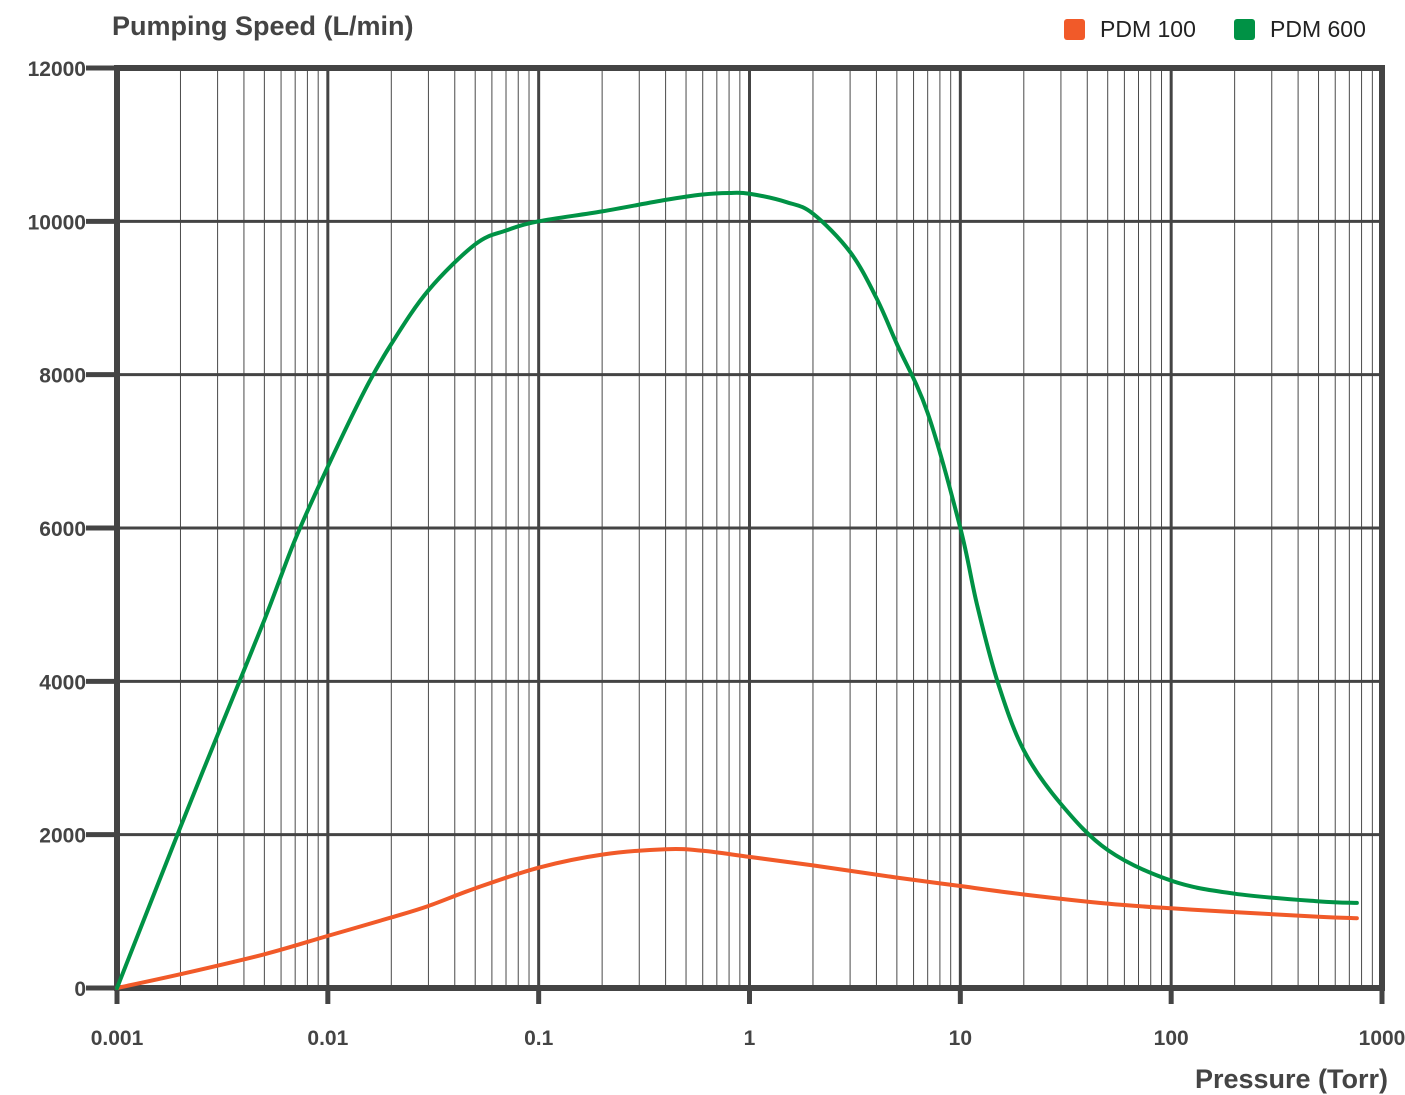 The width and height of the screenshot is (1405, 1095). I want to click on x-tick-labels: 0.001 0.01 0.1 1 10 100 1000, so click(748, 1038).